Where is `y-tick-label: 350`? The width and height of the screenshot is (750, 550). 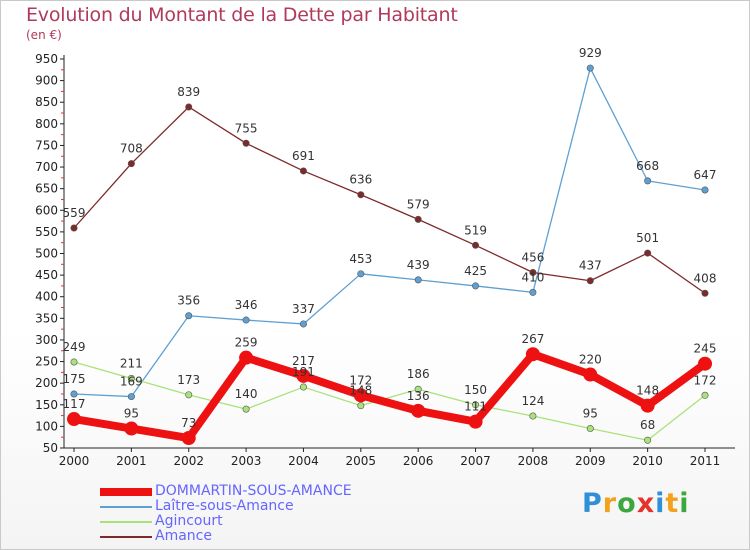
y-tick-label: 350 is located at coordinates (46, 318).